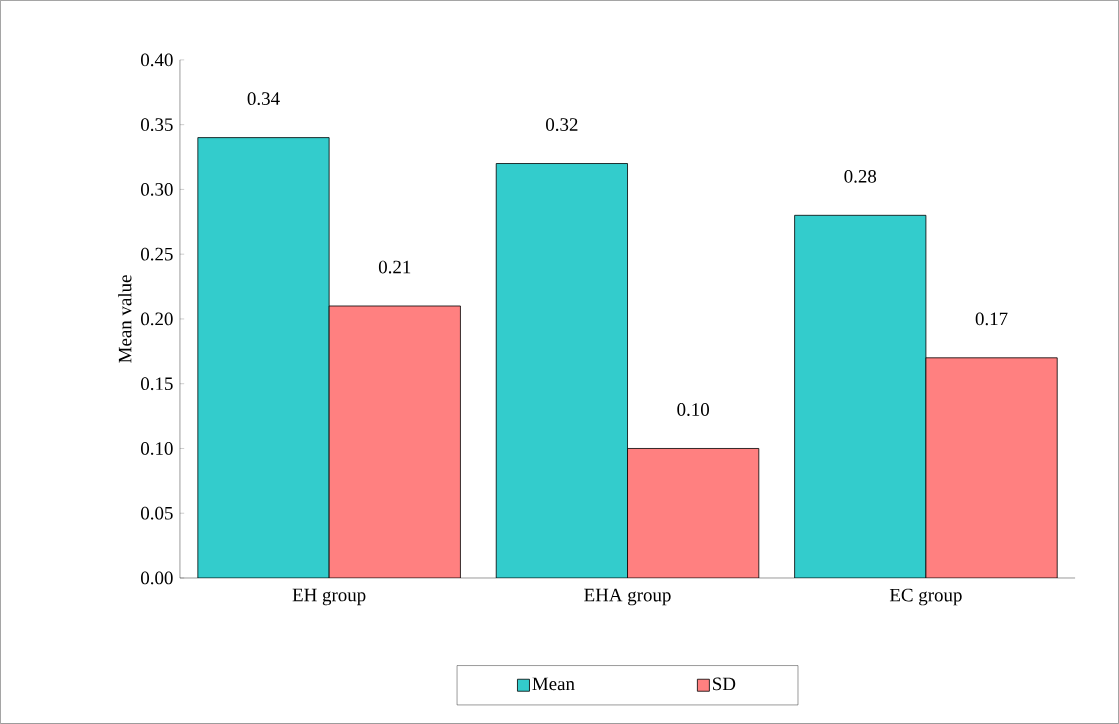  What do you see at coordinates (553, 684) in the screenshot?
I see `legend-label: Mean` at bounding box center [553, 684].